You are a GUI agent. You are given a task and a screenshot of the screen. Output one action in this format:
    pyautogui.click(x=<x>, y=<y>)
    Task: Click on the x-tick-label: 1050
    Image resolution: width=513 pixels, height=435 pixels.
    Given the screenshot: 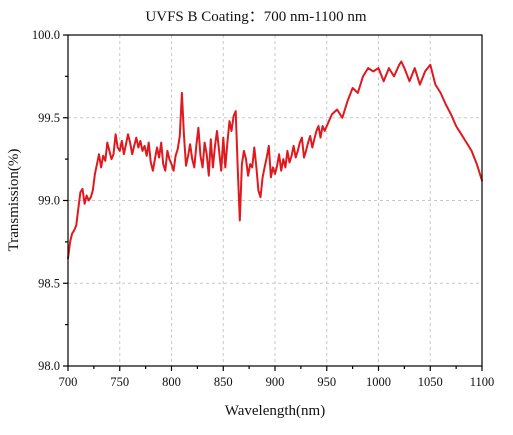 What is the action you would take?
    pyautogui.click(x=430, y=382)
    